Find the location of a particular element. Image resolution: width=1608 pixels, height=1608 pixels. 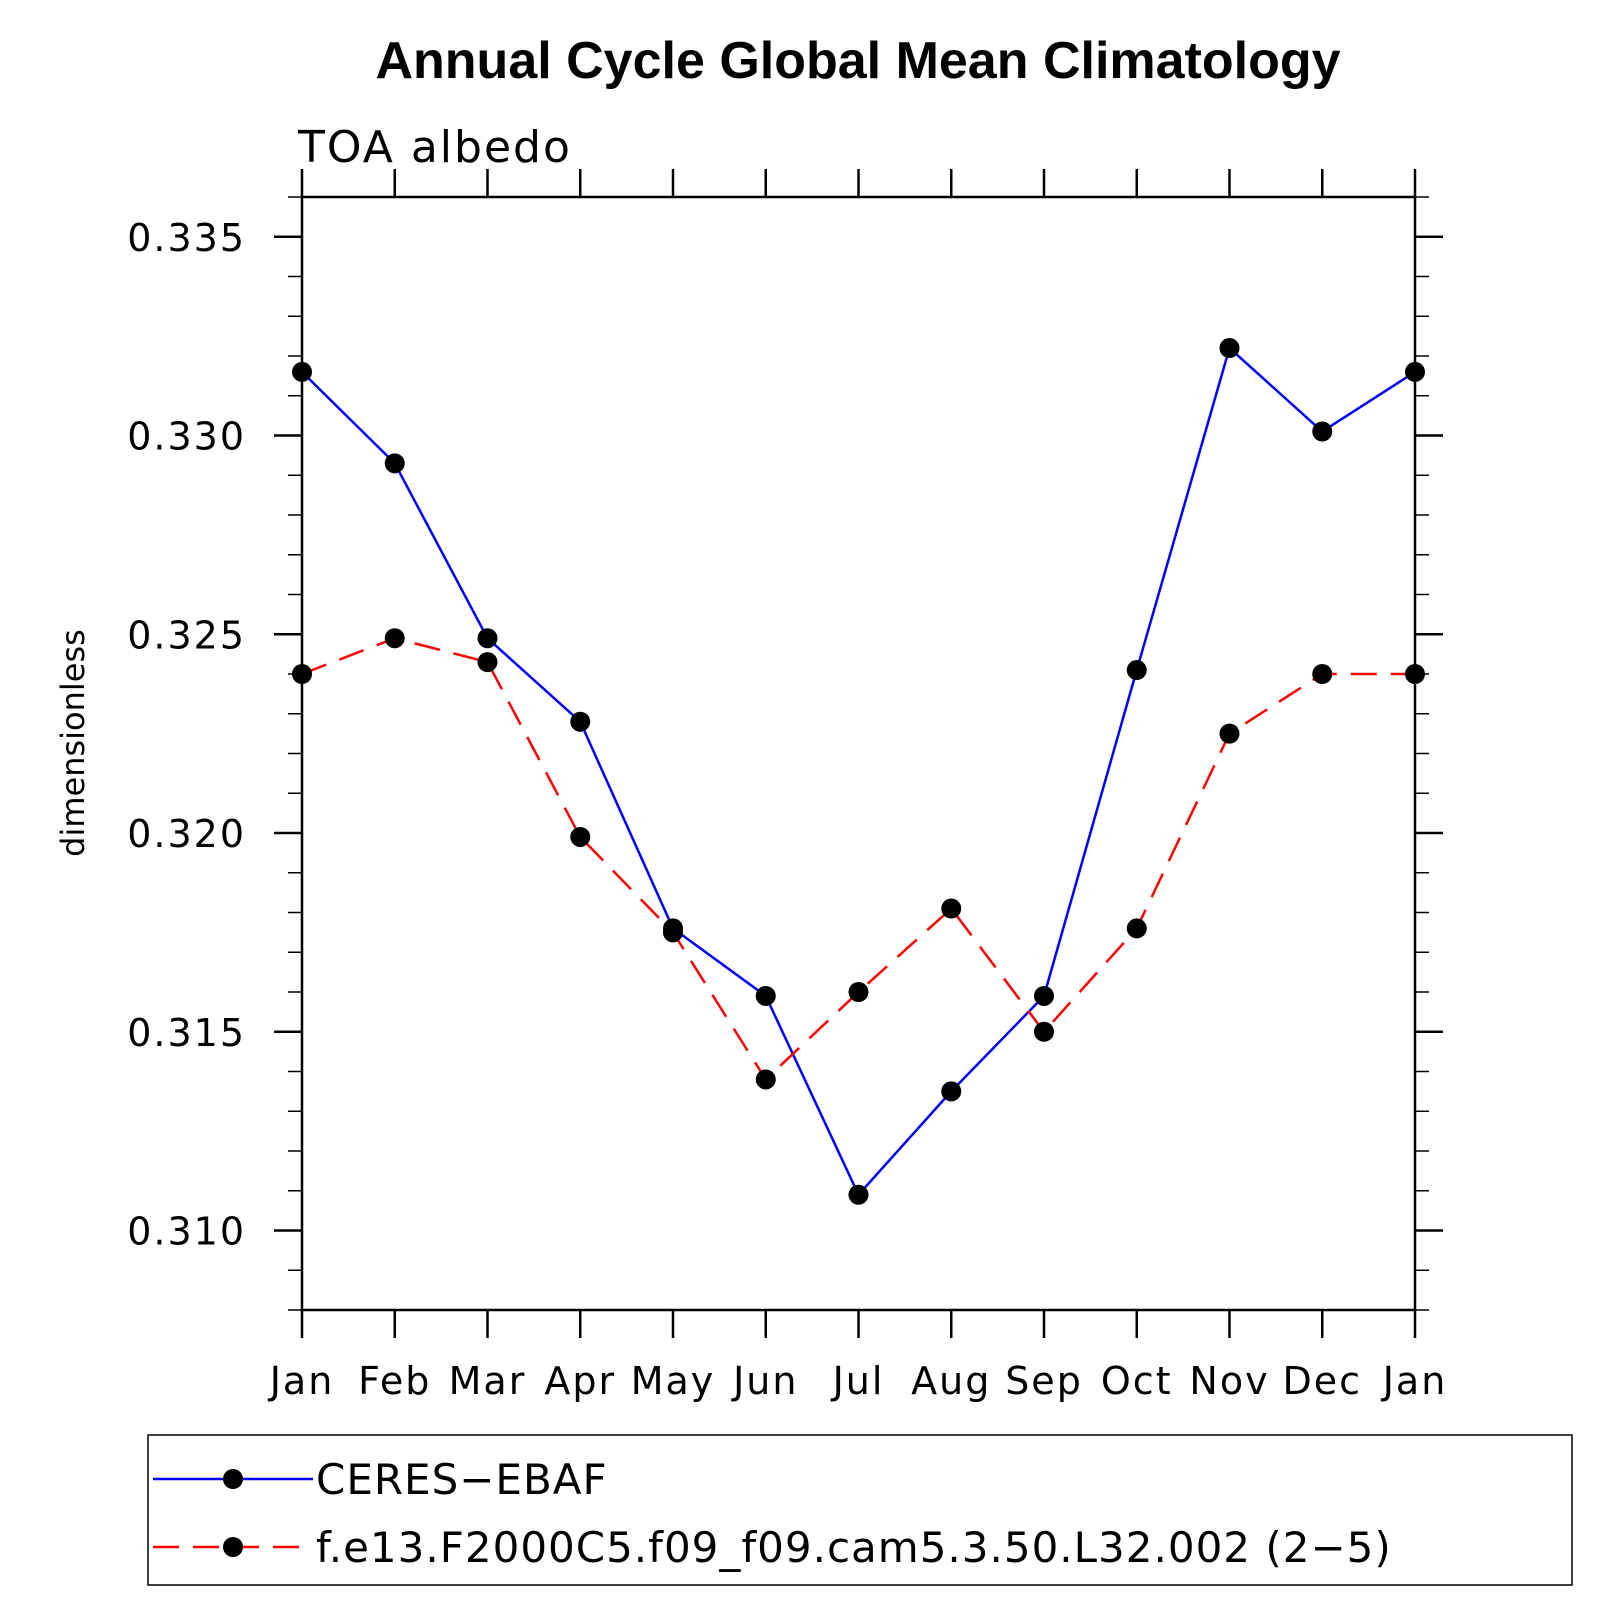

x-tick-label: Apr is located at coordinates (580, 1381).